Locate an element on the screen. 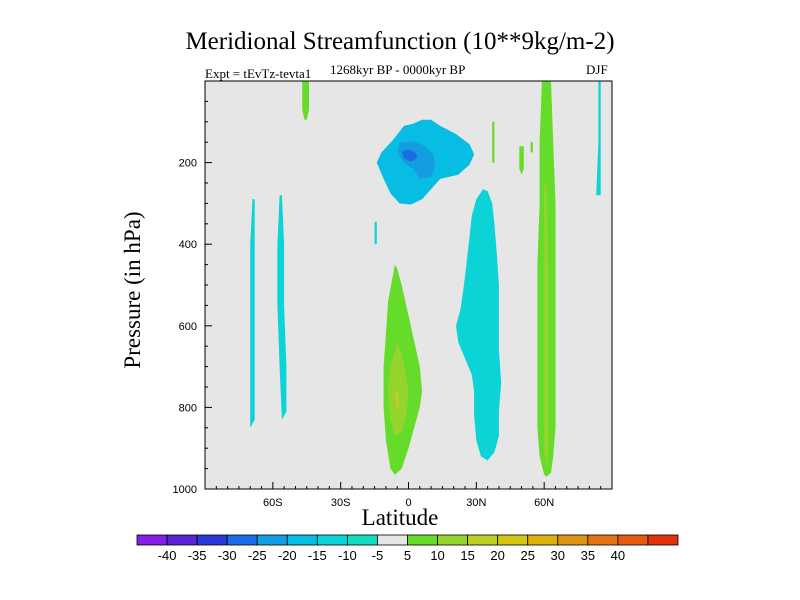 The height and width of the screenshot is (600, 800). y-tick-label: 800 is located at coordinates (188, 408).